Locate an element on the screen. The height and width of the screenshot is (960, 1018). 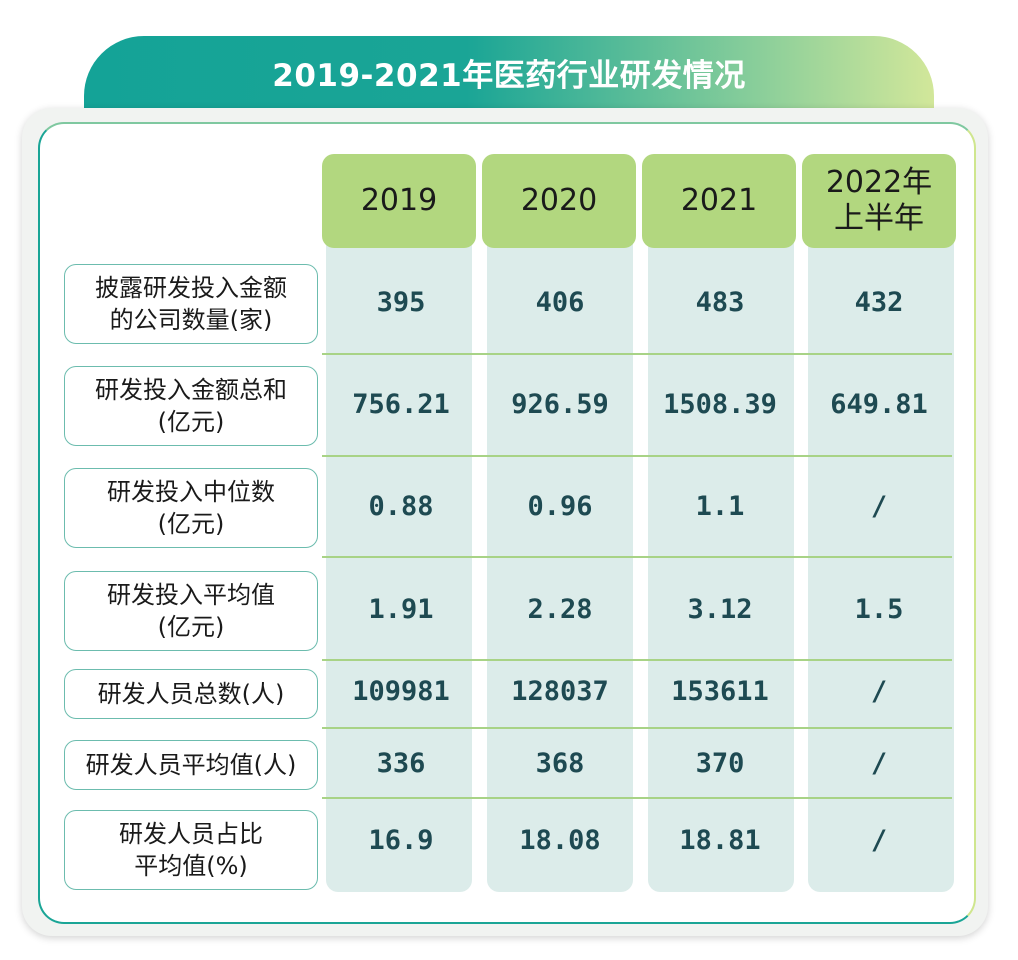
cell-value: 1.5 is located at coordinates (879, 609).